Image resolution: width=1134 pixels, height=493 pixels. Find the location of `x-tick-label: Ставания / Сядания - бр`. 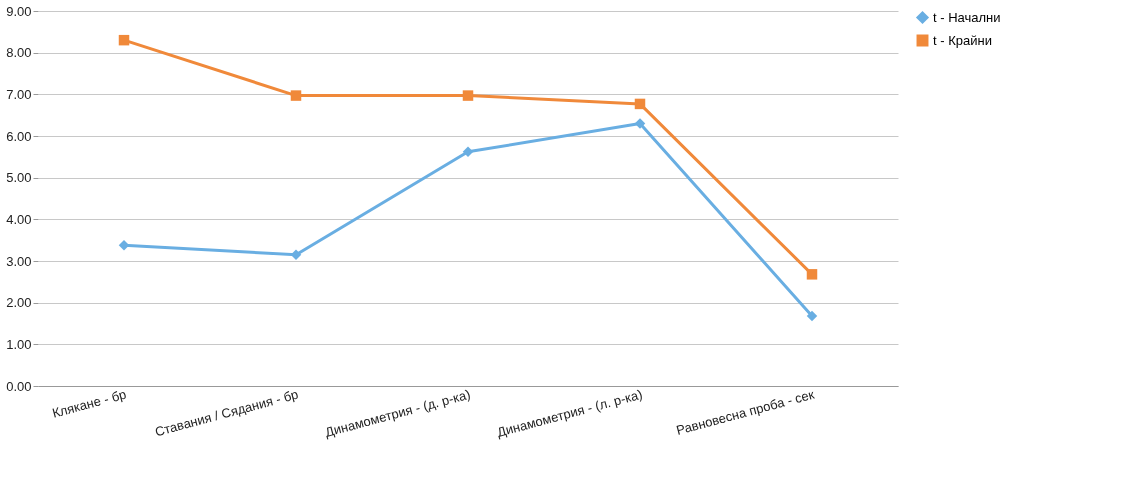

x-tick-label: Ставания / Сядания - бр is located at coordinates (226, 413).